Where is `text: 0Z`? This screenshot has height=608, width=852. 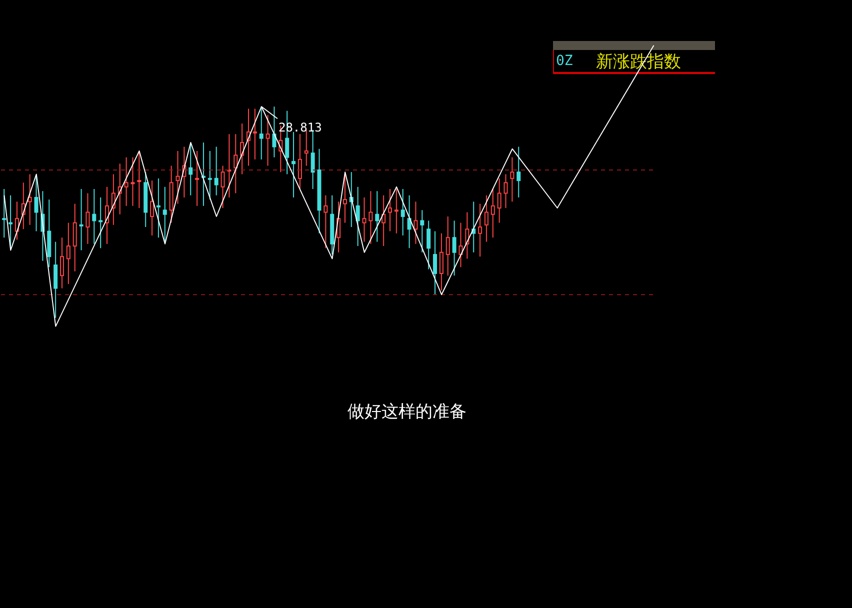
text: 0Z is located at coordinates (565, 61).